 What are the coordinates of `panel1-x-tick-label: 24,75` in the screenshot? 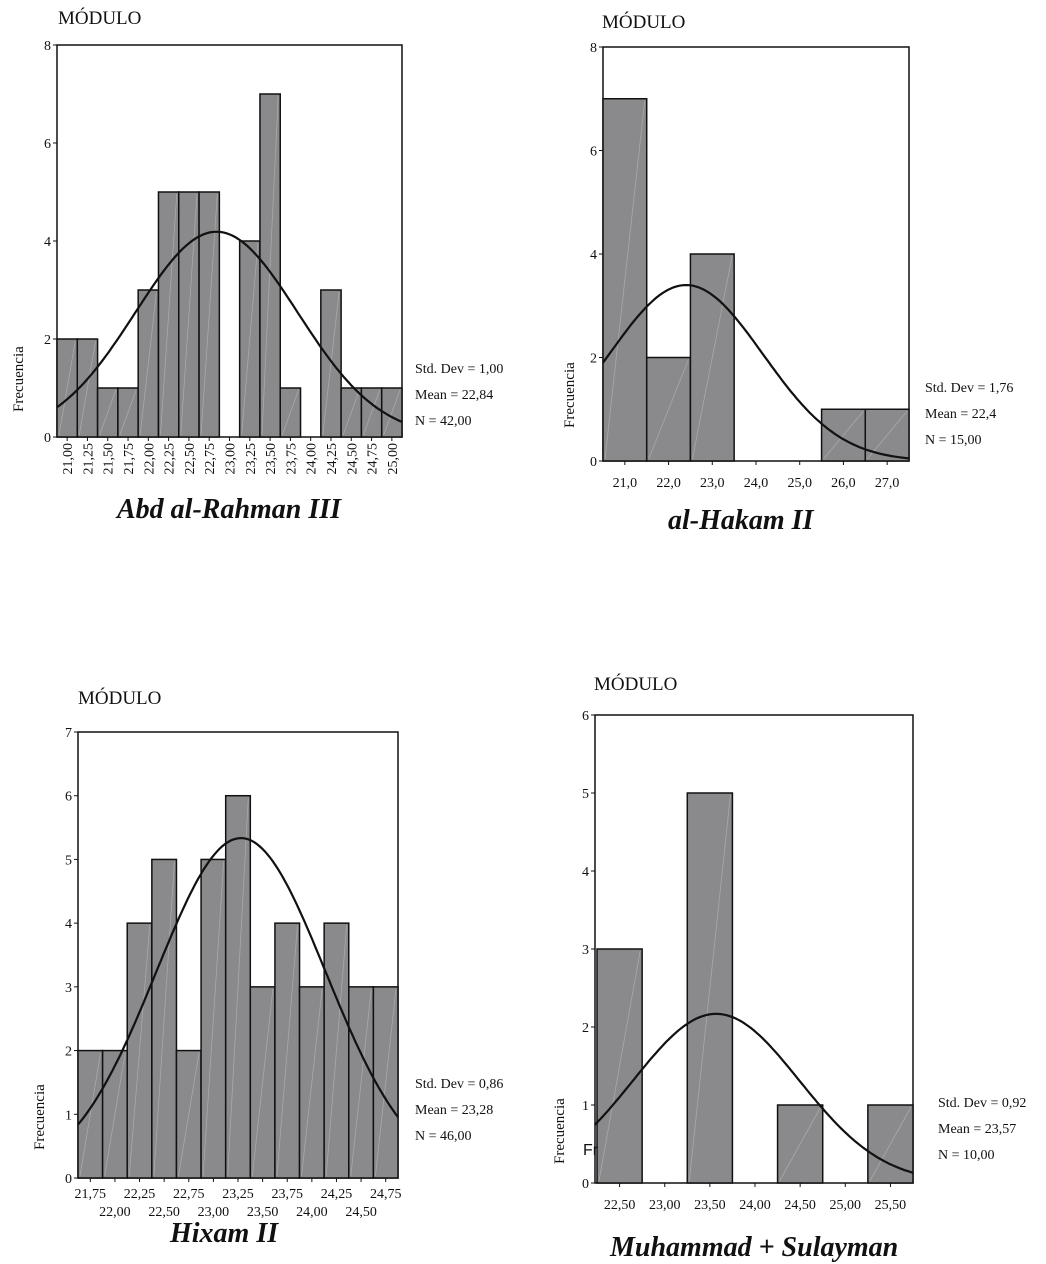 It's located at (373, 459).